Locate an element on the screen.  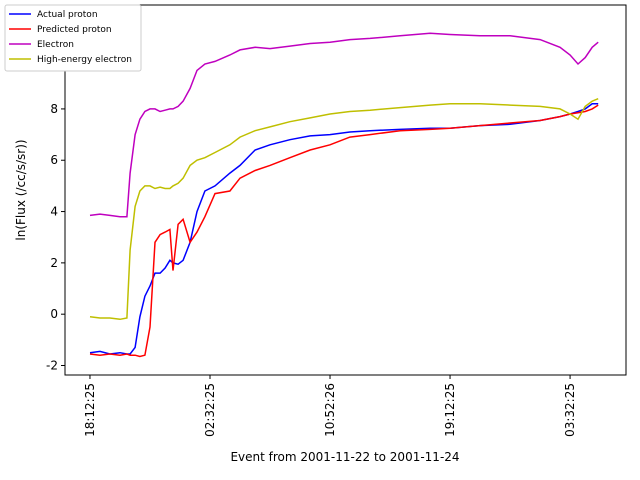
legend-label: Predicted proton is located at coordinates (74, 30).